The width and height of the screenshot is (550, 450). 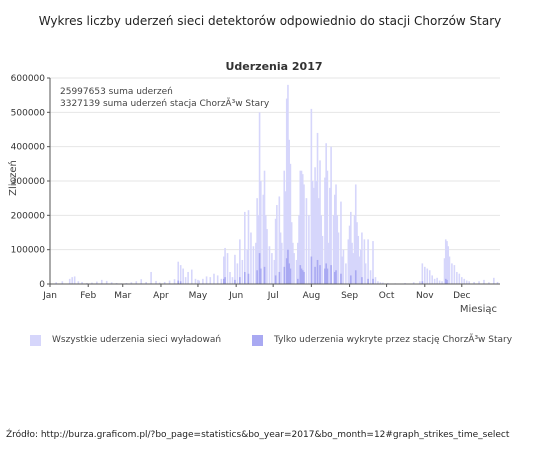 I want to click on y-tick-label: 100000, so click(x=28, y=251).